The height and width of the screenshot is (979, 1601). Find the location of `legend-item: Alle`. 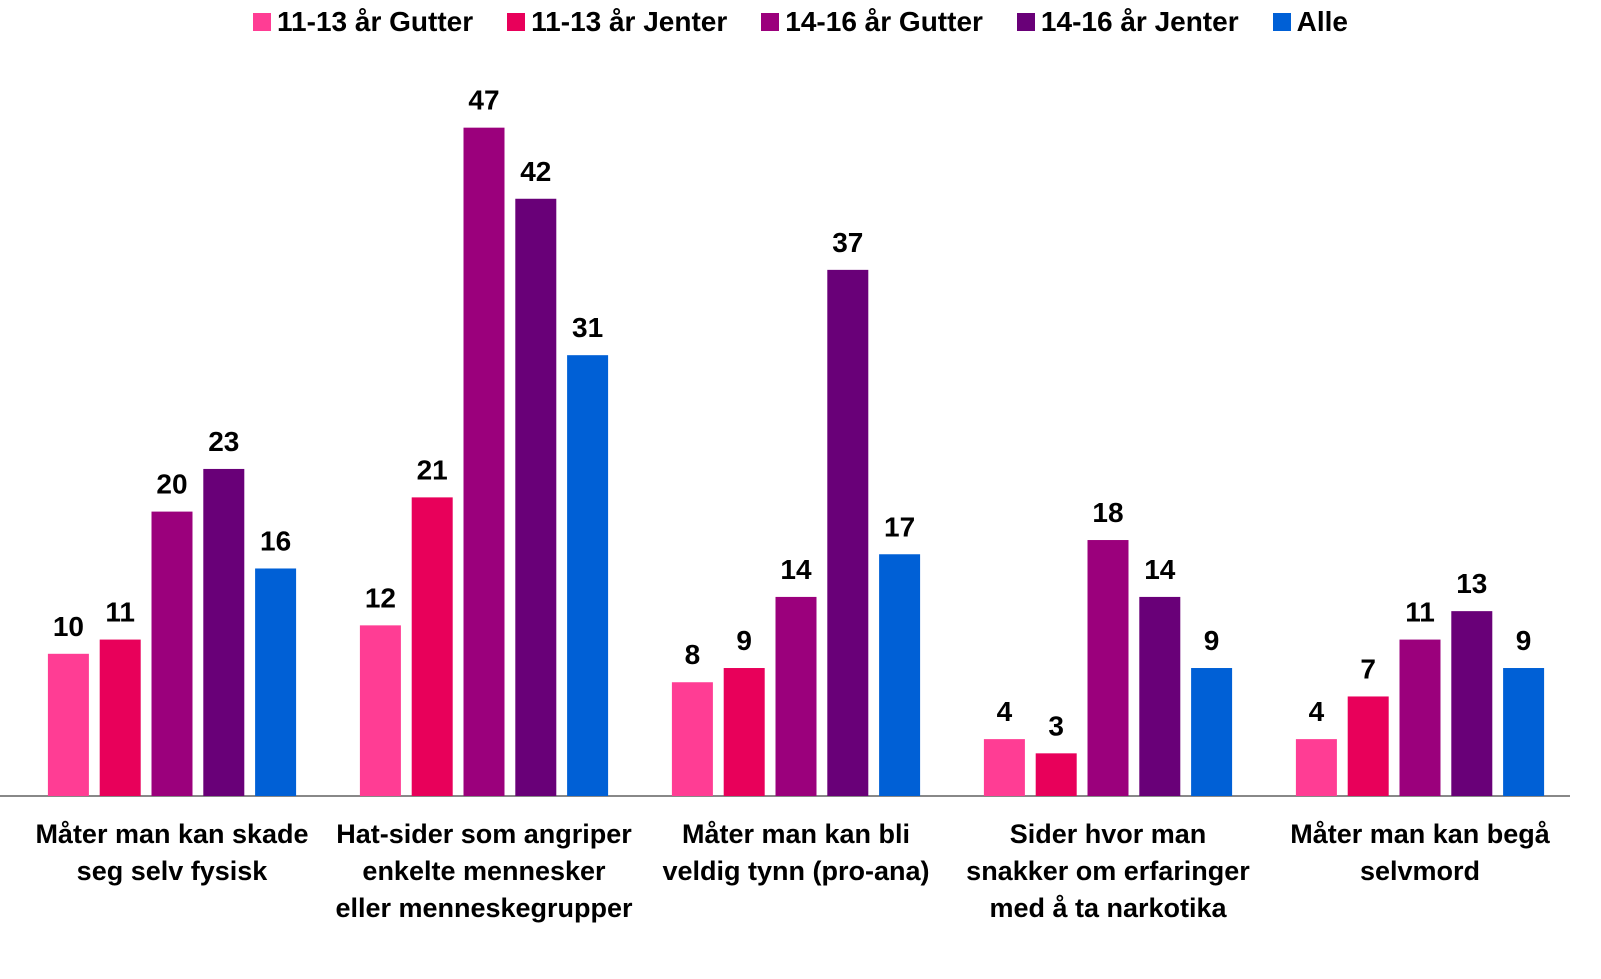

legend-item: Alle is located at coordinates (1310, 22).